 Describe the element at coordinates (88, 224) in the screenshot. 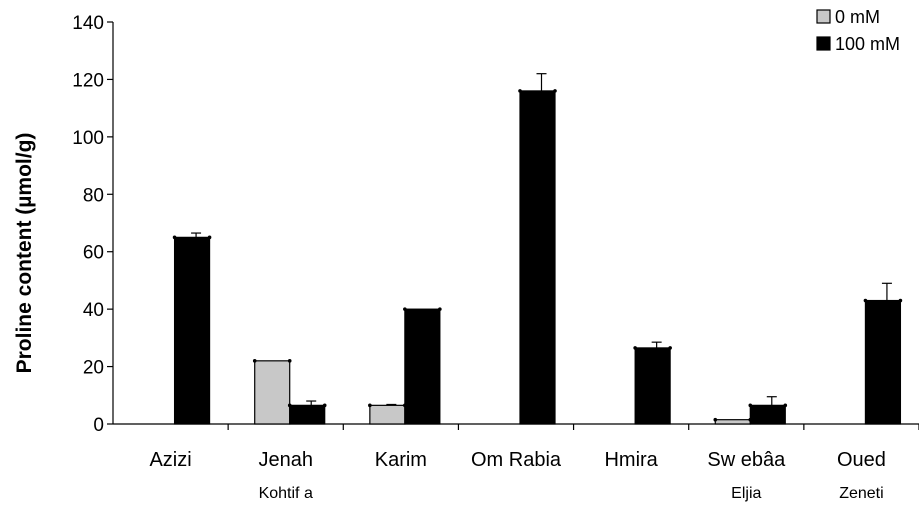

I see `y-tick-labels: 0 20 40 60 80 100 120 140` at that location.